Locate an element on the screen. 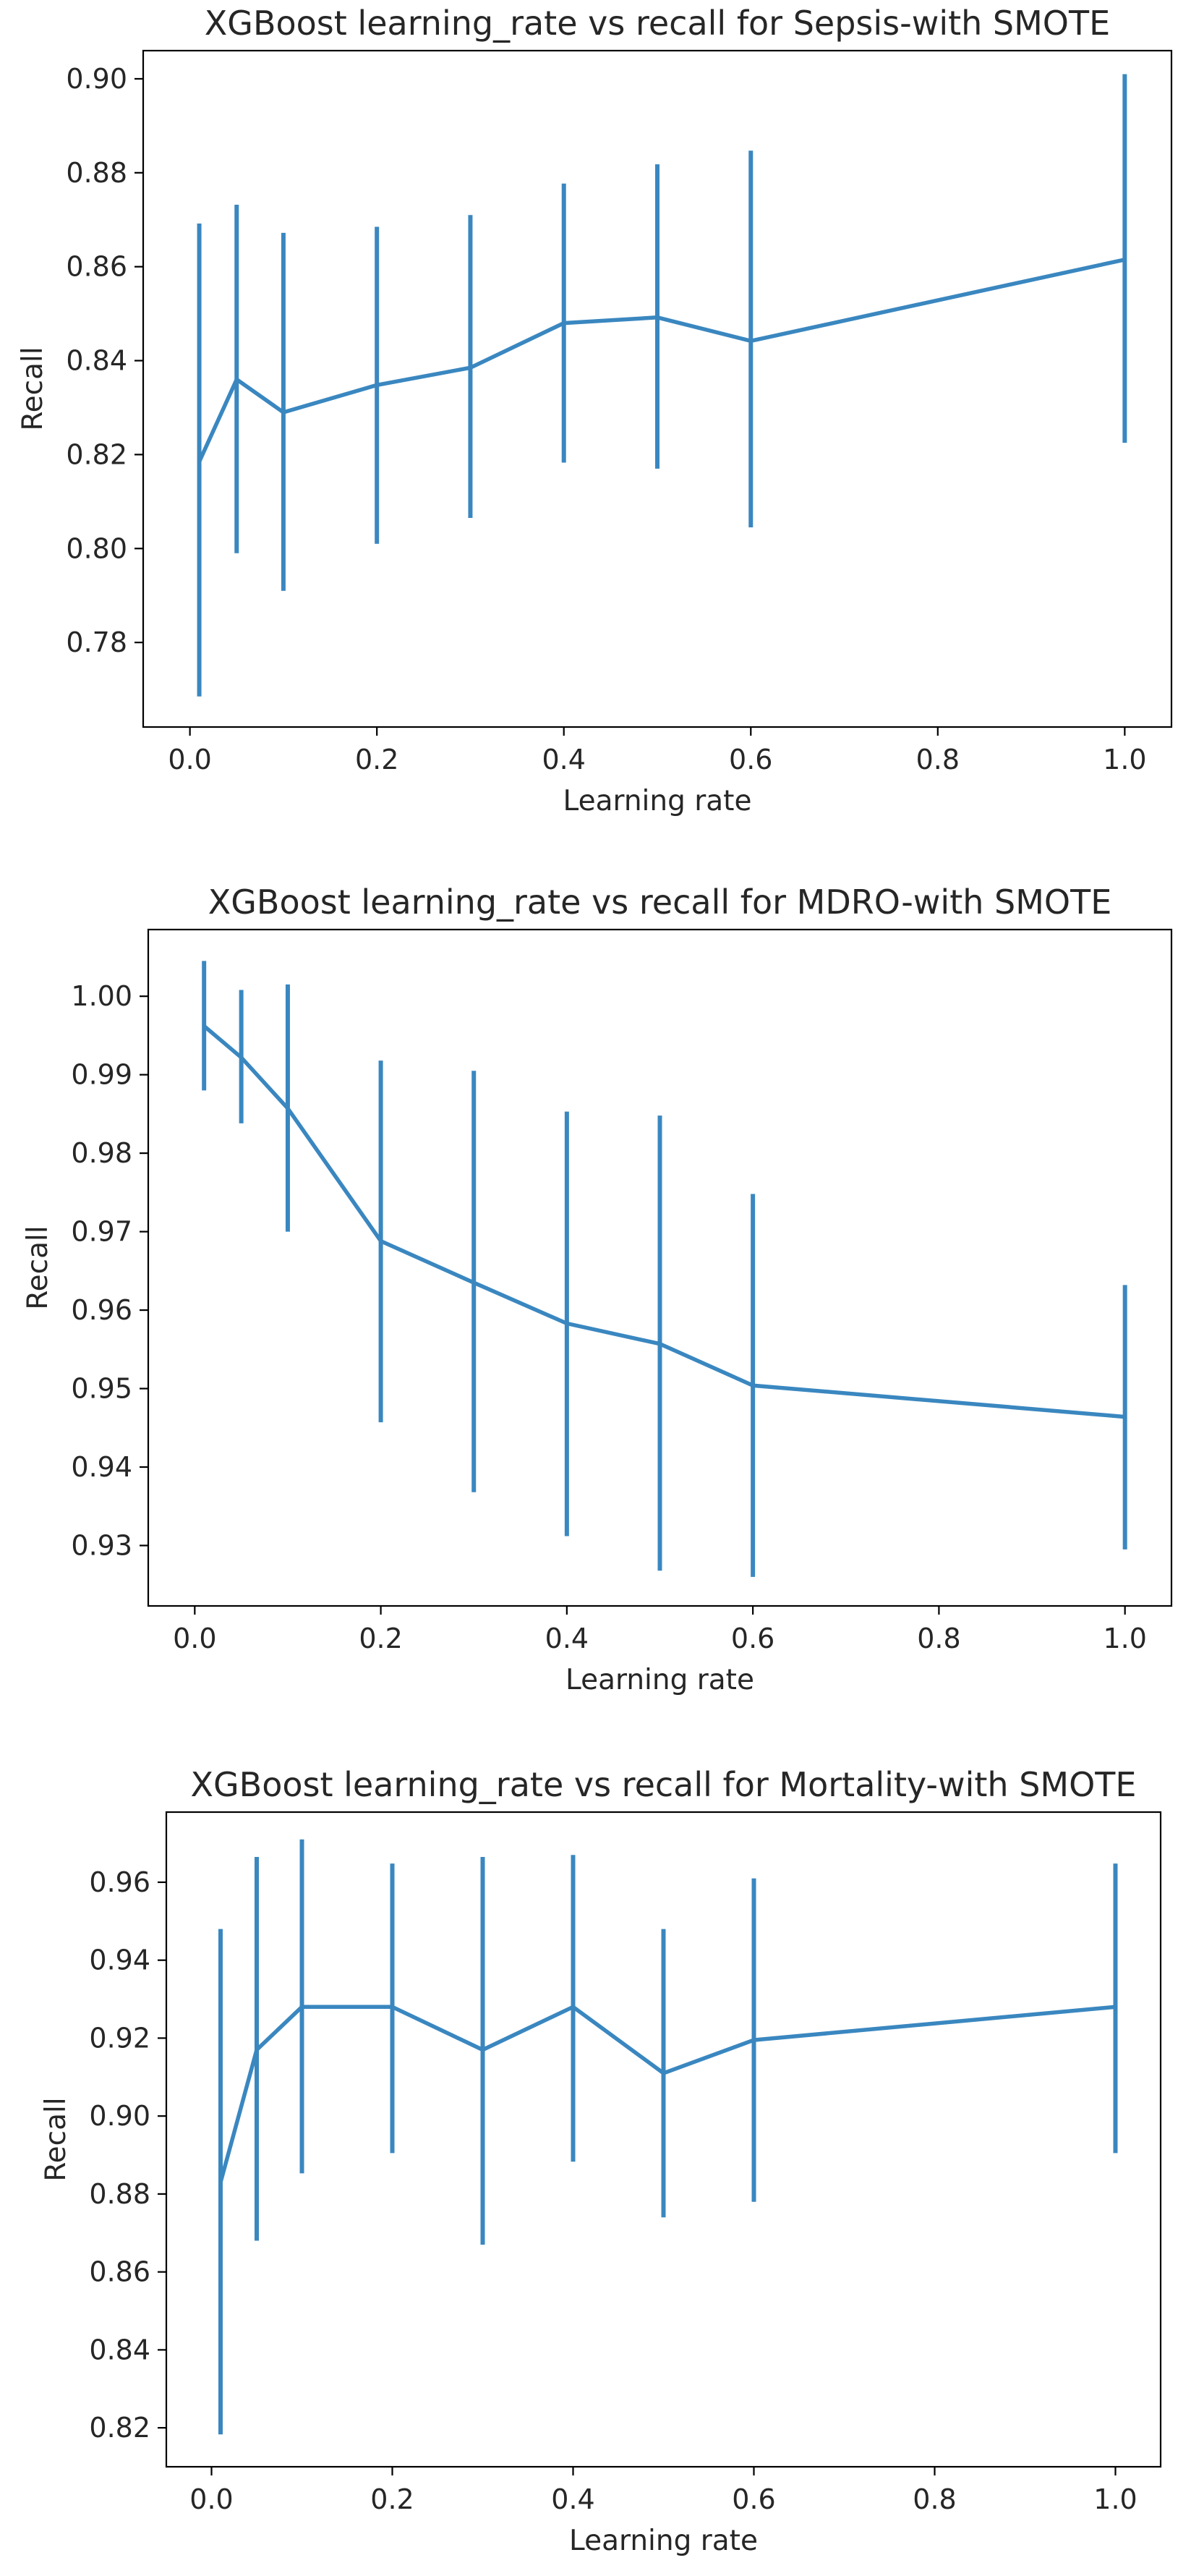 Image resolution: width=1191 pixels, height=2576 pixels. sepsis-y-tick-label: 0.84 is located at coordinates (96, 361).